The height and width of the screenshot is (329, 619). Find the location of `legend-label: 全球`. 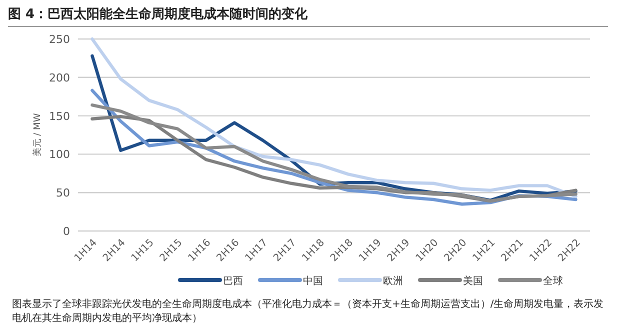

legend-label: 全球 is located at coordinates (553, 281).